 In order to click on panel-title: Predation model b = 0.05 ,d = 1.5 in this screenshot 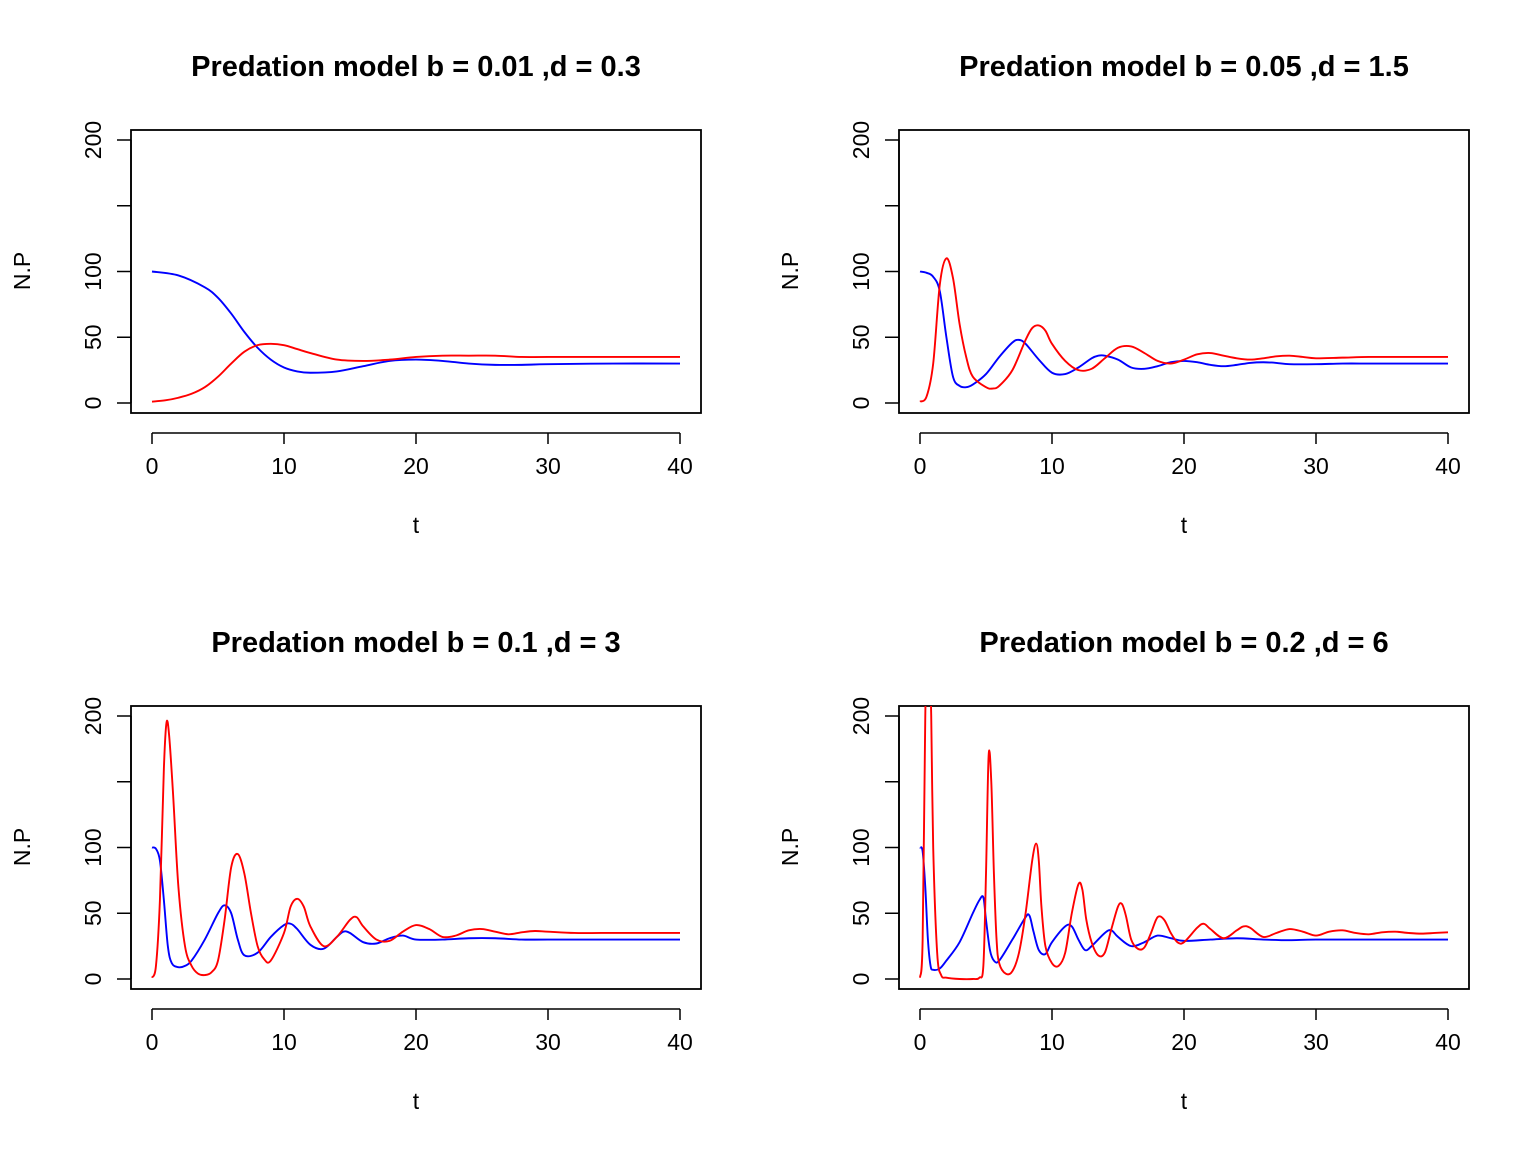, I will do `click(1184, 67)`.